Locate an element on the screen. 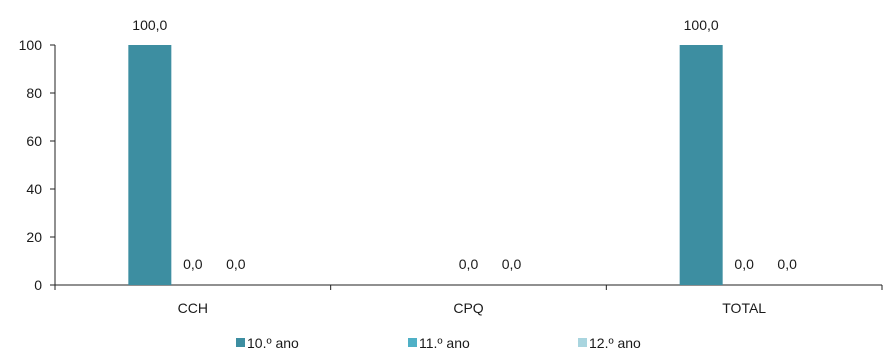 This screenshot has width=893, height=362. bar-10-ano-cch is located at coordinates (150, 165).